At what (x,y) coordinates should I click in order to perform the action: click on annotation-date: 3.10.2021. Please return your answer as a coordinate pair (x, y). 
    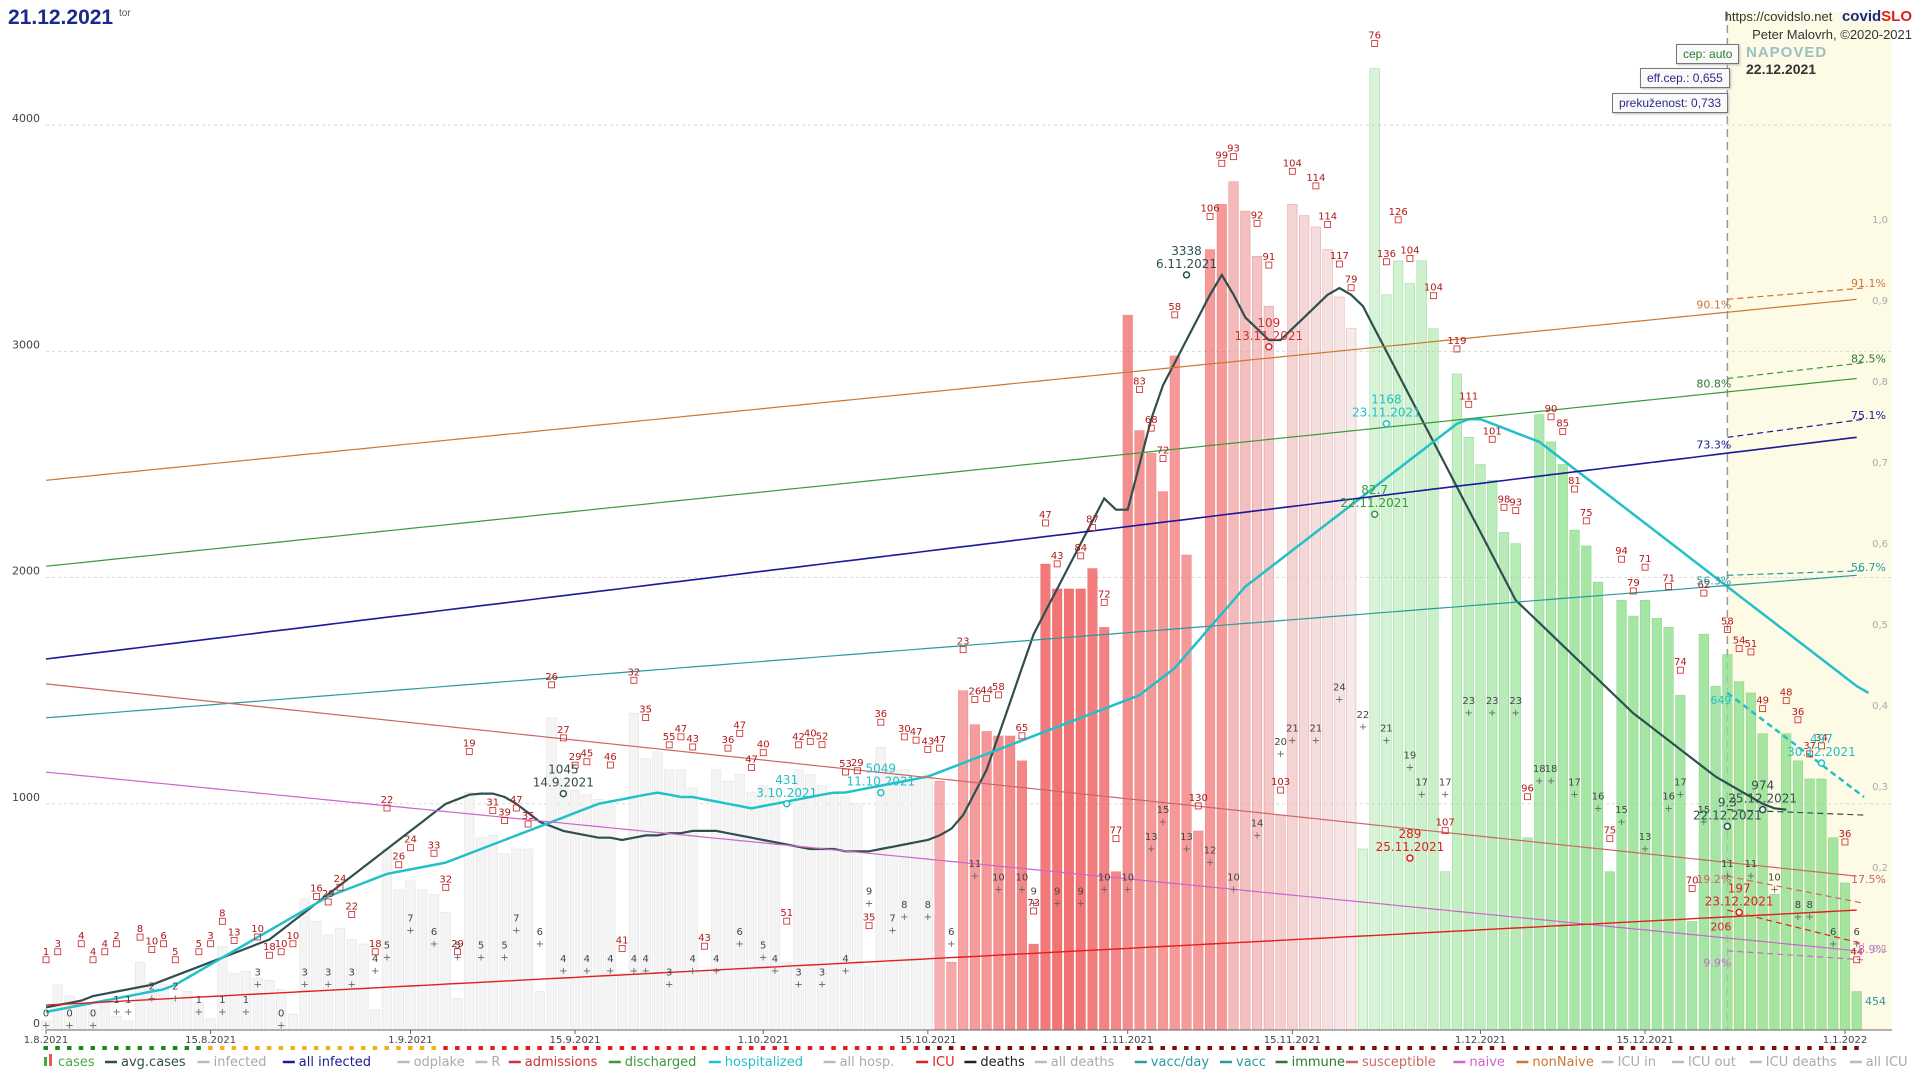
    Looking at the image, I should click on (786, 793).